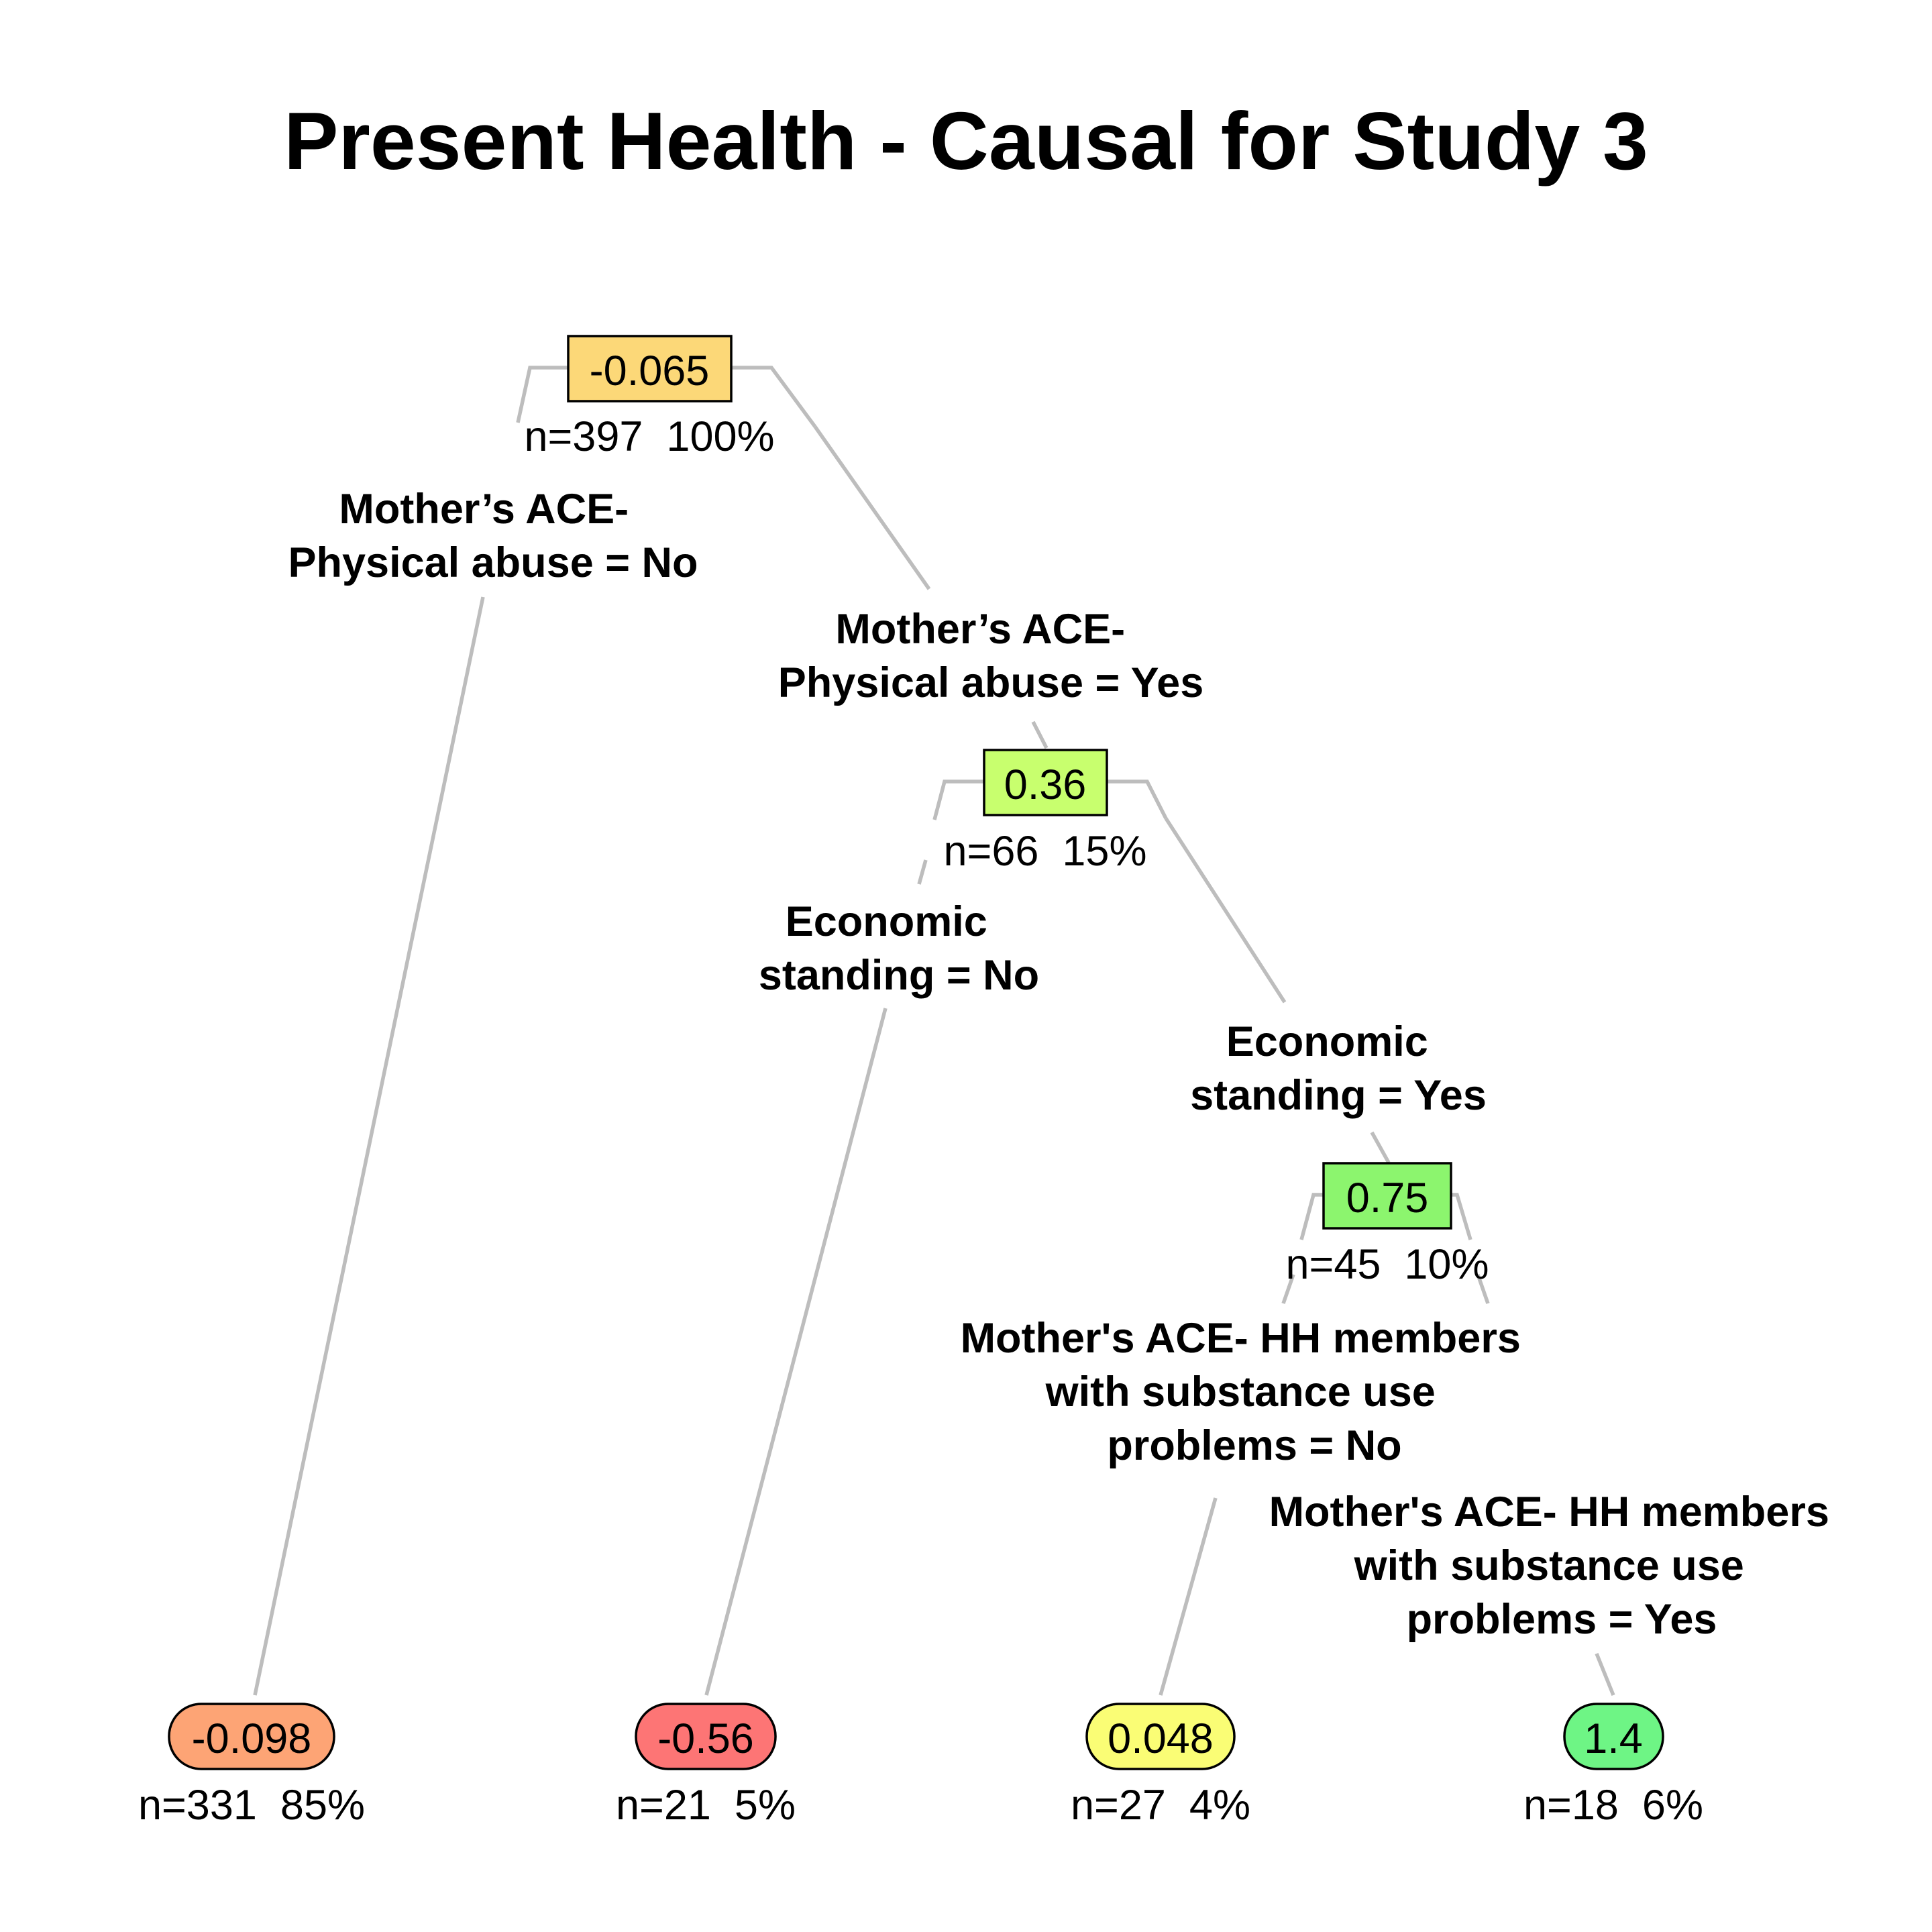  Describe the element at coordinates (649, 436) in the screenshot. I see `node-root-stats: n=397 100%` at that location.